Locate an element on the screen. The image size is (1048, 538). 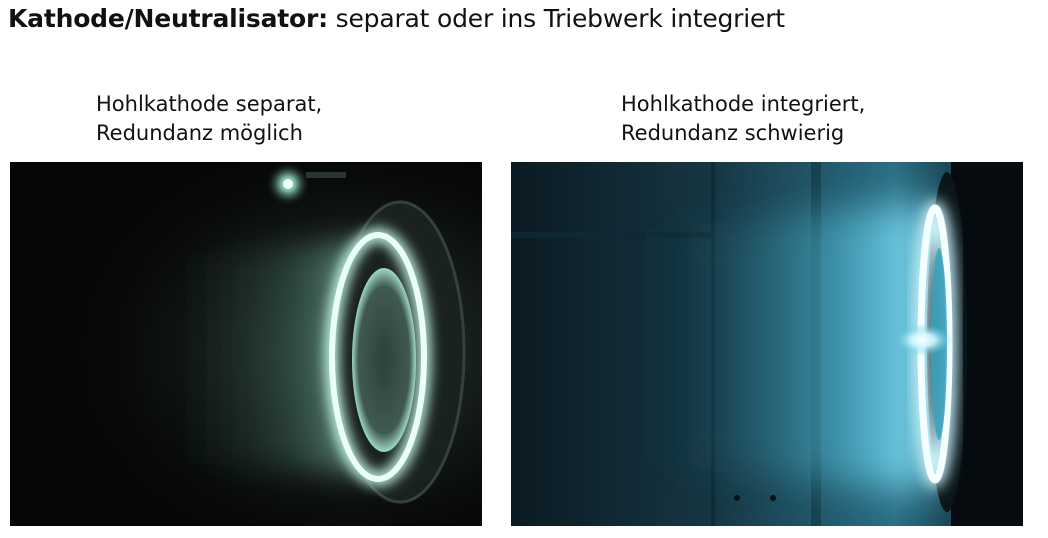
caption-separate-cathode: Hohlkathode separat, Redundanz möglich is located at coordinates (209, 119).